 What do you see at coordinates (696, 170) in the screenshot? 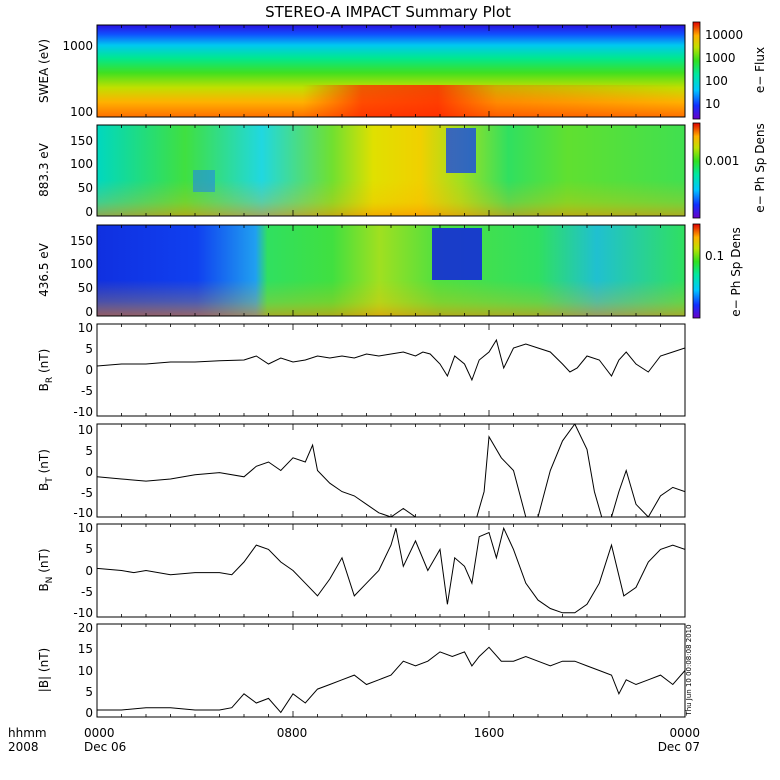
I see `pad883-colorbar` at bounding box center [696, 170].